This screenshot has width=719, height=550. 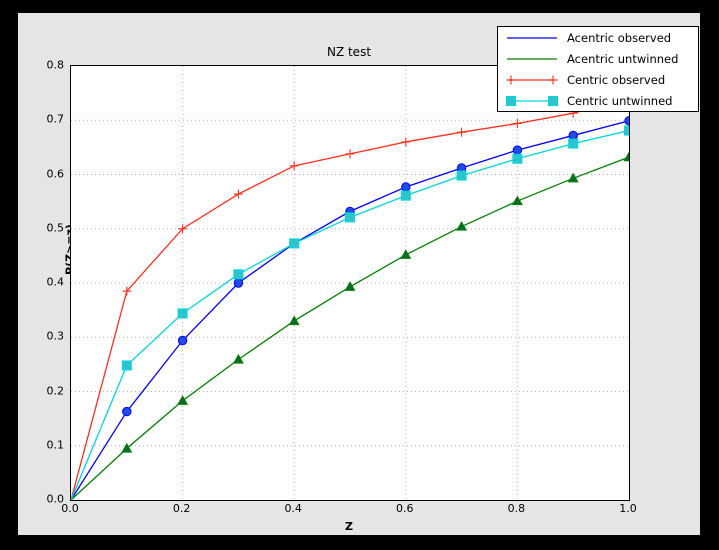 I want to click on legend-entry-2: Acentric untwinned, so click(x=598, y=58).